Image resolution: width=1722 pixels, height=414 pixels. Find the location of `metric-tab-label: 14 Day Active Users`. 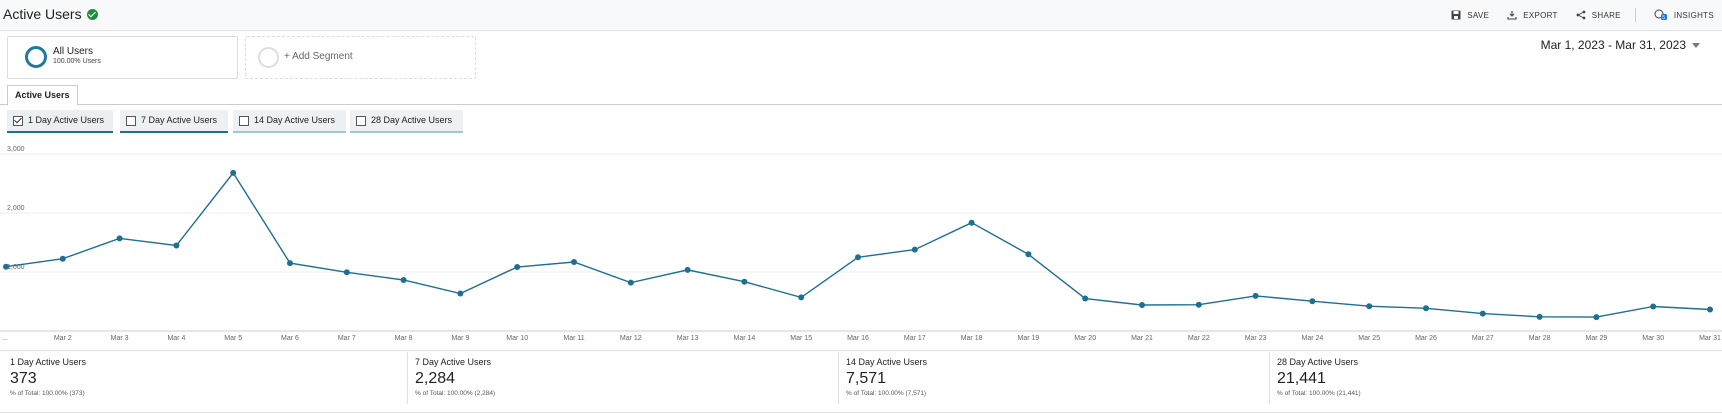

metric-tab-label: 14 Day Active Users is located at coordinates (295, 120).